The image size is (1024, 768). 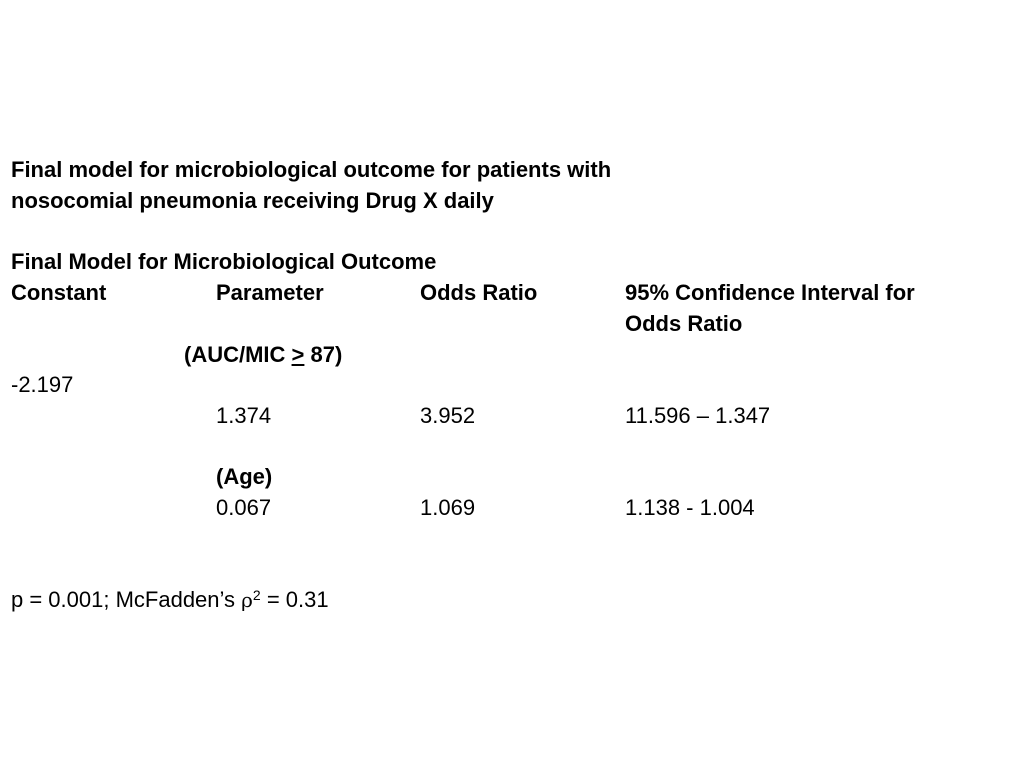 What do you see at coordinates (224, 261) in the screenshot?
I see `model-subtitle: Final Model for Microbiological Outcome` at bounding box center [224, 261].